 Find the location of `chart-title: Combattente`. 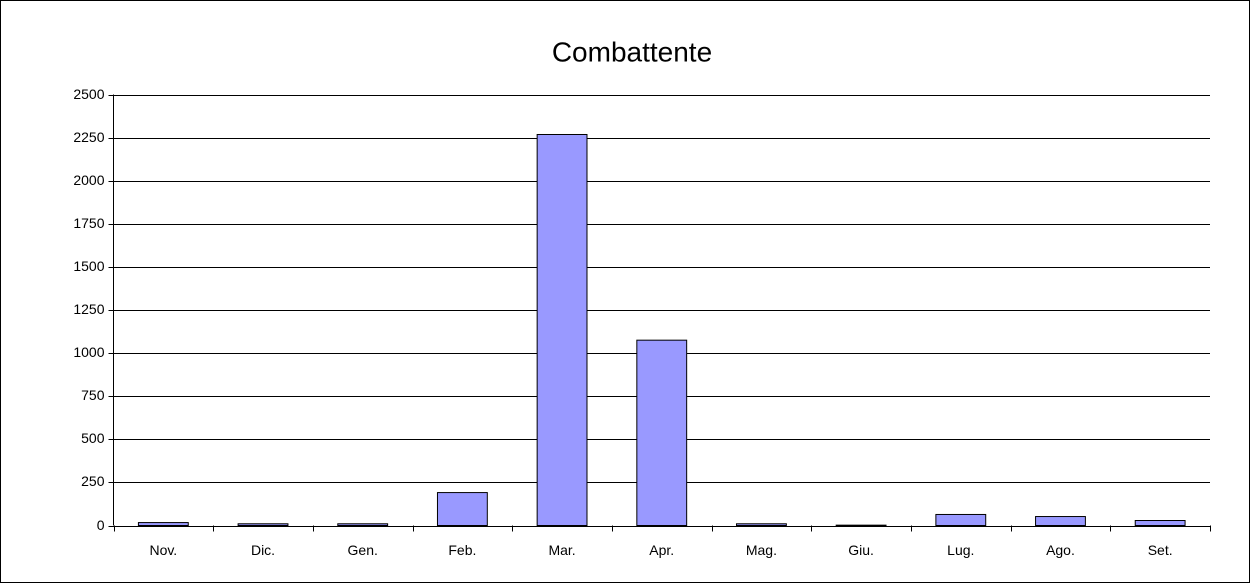

chart-title: Combattente is located at coordinates (632, 51).